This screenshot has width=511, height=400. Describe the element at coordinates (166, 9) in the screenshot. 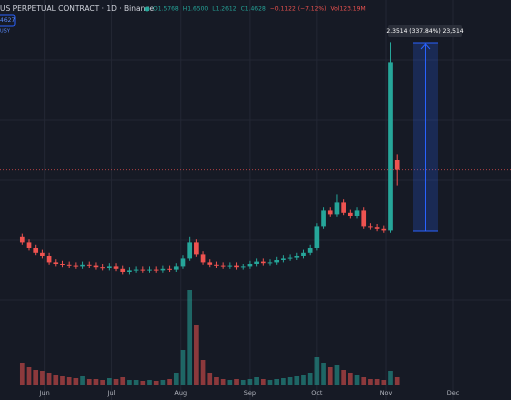

I see `ohlc-value: O1.5768` at that location.